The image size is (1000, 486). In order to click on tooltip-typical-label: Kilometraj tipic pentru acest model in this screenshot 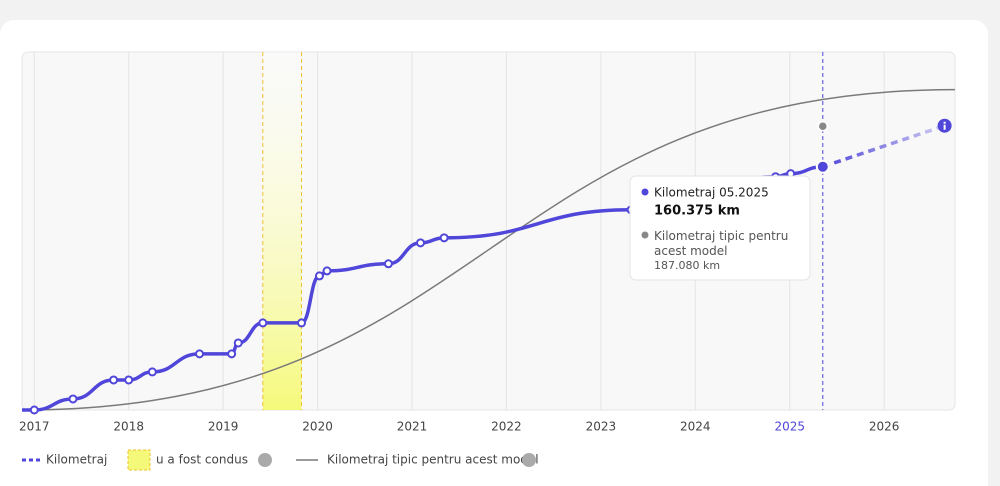, I will do `click(721, 243)`.